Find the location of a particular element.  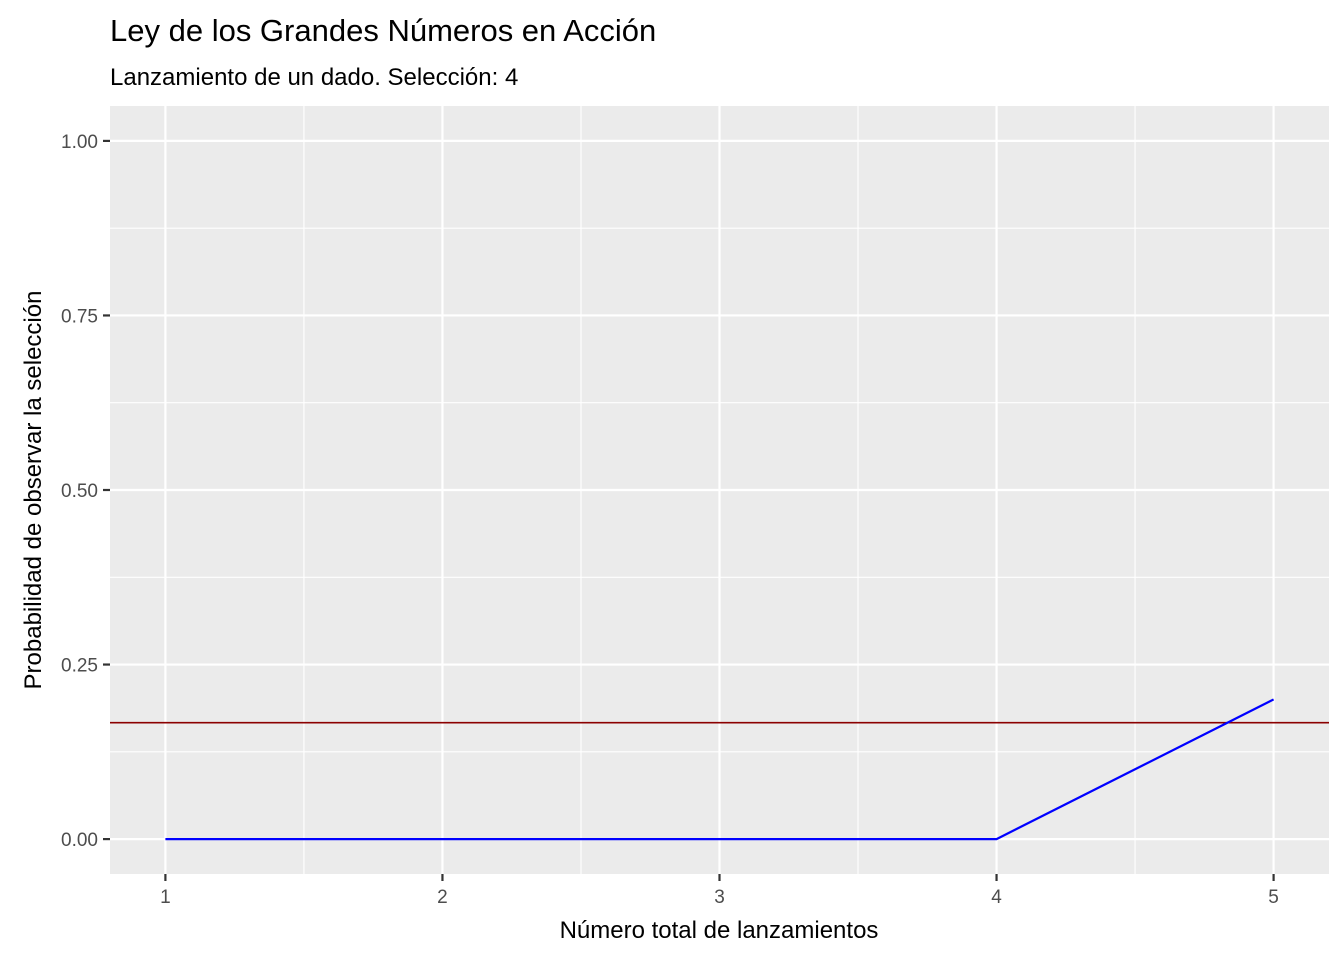

x-tick-label: 2 is located at coordinates (442, 897).